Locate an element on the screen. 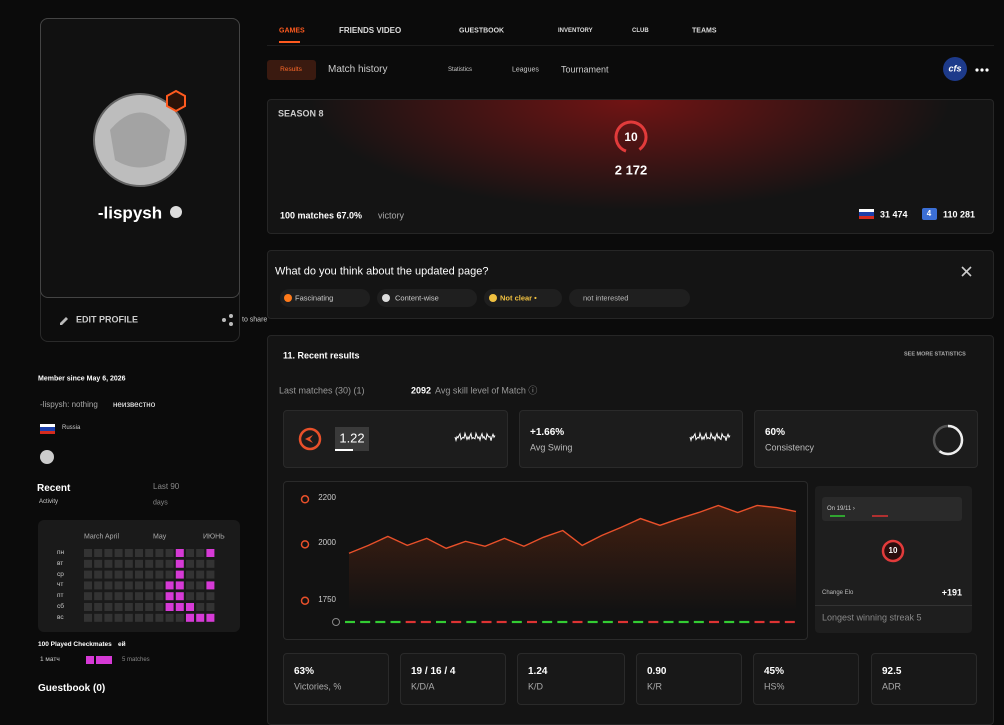 Image resolution: width=1004 pixels, height=725 pixels. sub-tab: Results is located at coordinates (291, 69).